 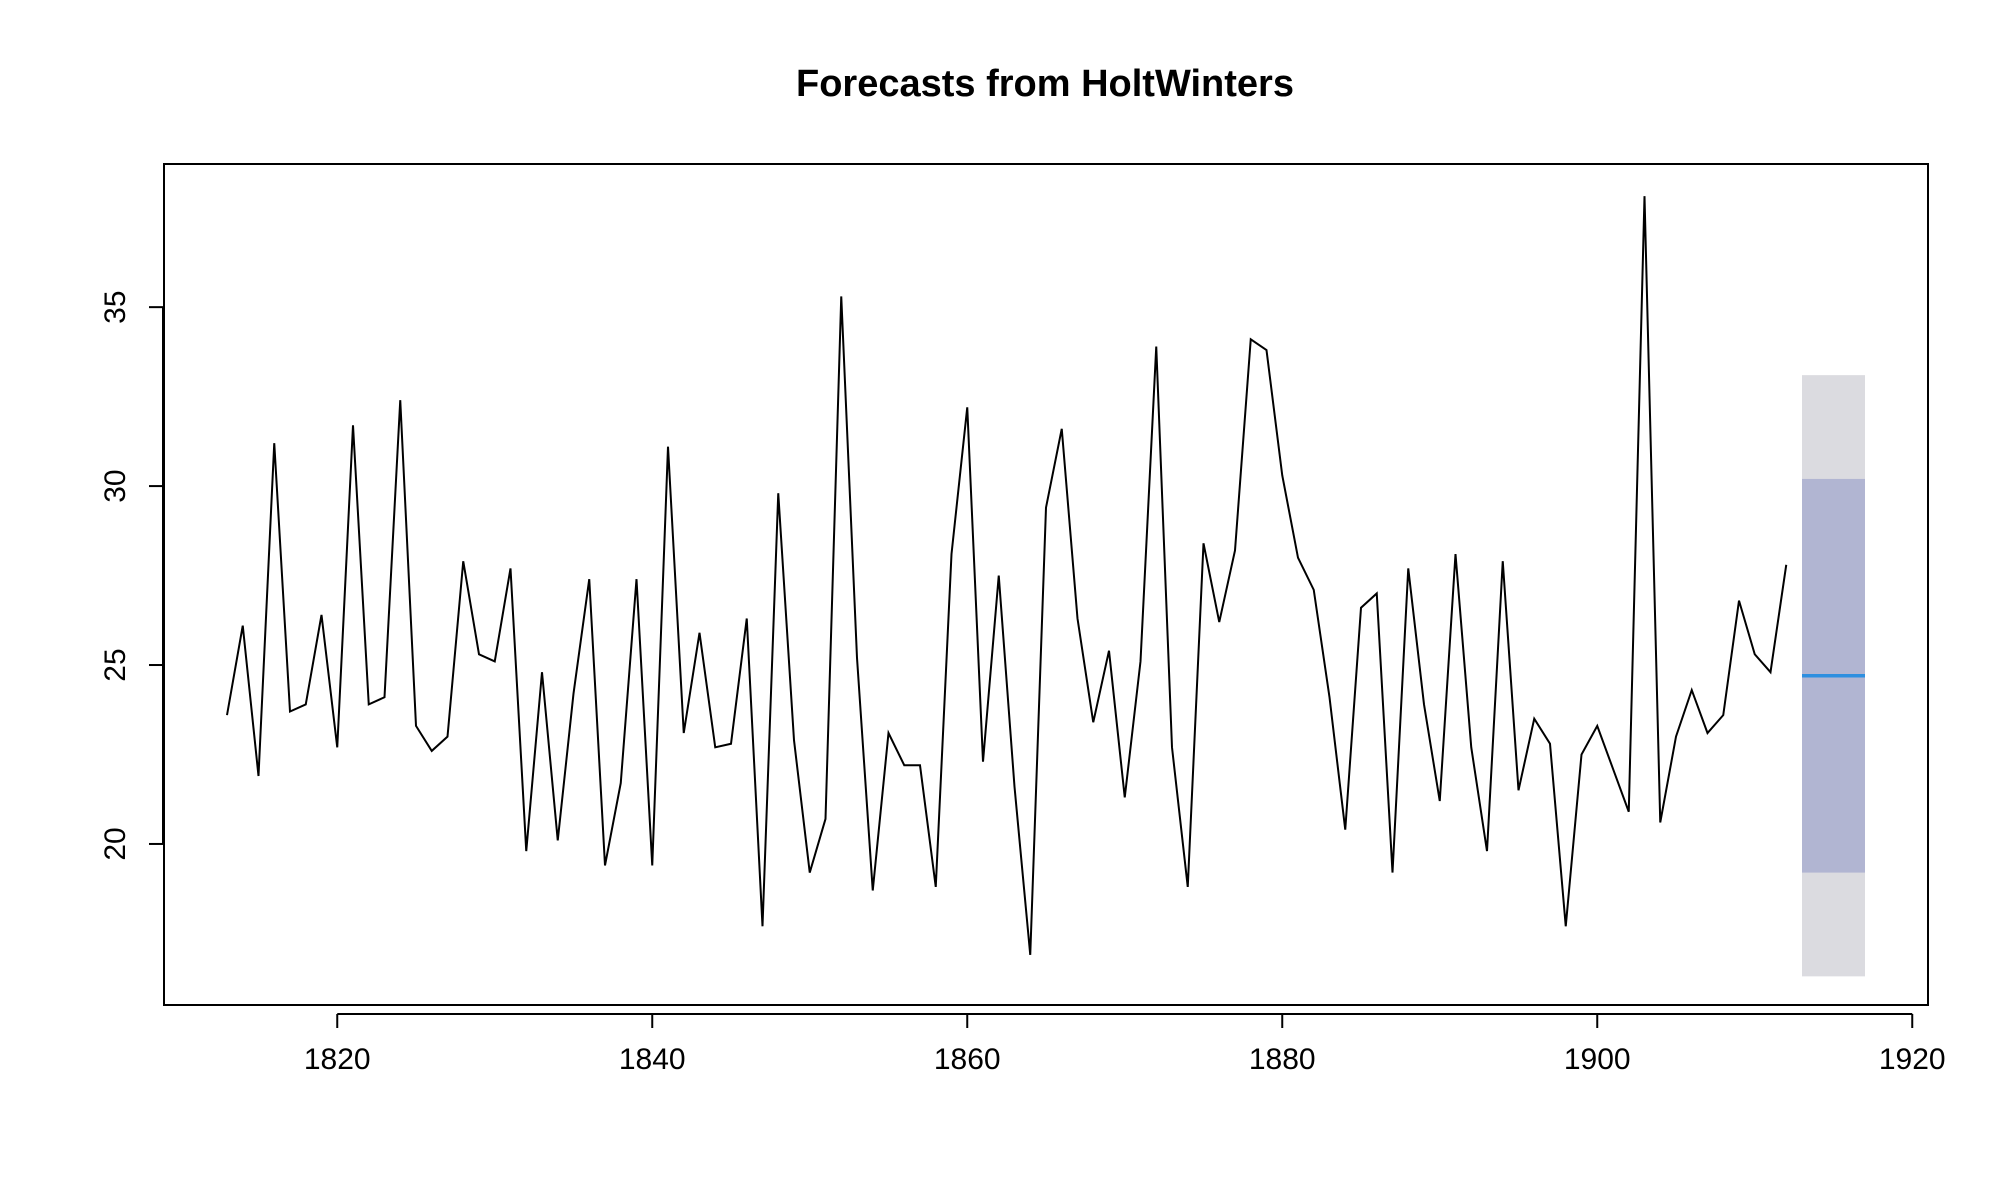 I want to click on chart-title: Forecasts from HoltWinters, so click(x=1045, y=84).